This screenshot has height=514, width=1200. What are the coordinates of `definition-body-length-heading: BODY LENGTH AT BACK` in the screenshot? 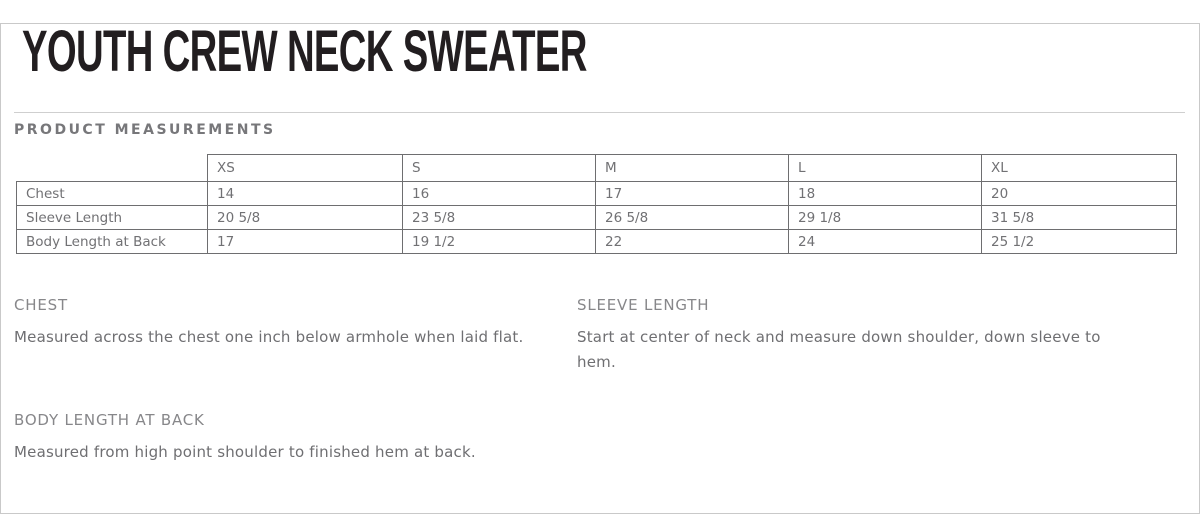 It's located at (109, 420).